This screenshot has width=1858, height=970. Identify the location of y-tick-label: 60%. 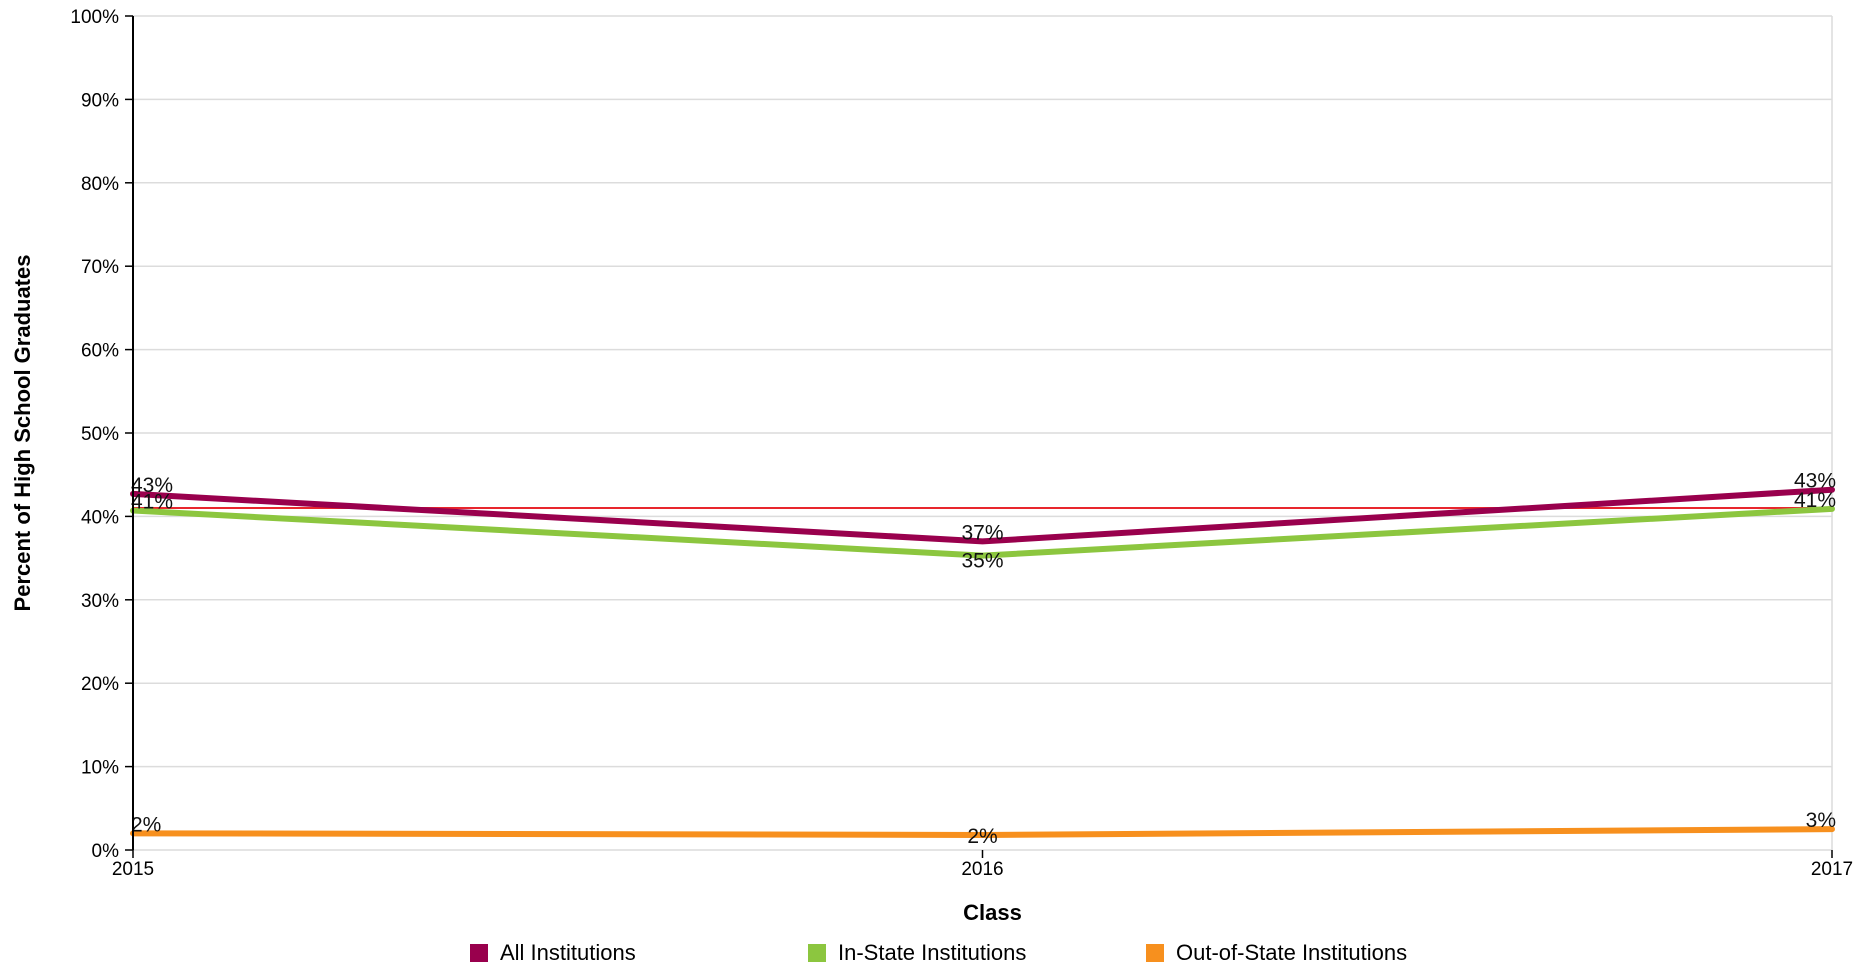
(100, 351).